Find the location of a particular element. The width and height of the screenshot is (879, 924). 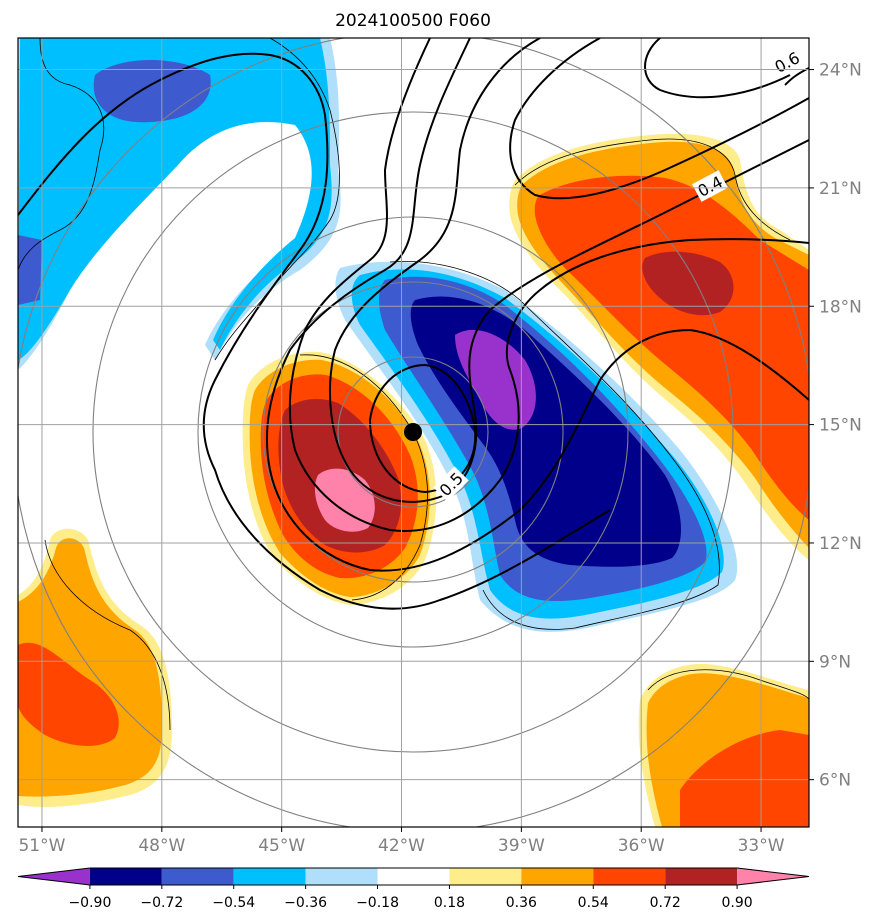

shade-pos-ne-mid is located at coordinates (671, 347).